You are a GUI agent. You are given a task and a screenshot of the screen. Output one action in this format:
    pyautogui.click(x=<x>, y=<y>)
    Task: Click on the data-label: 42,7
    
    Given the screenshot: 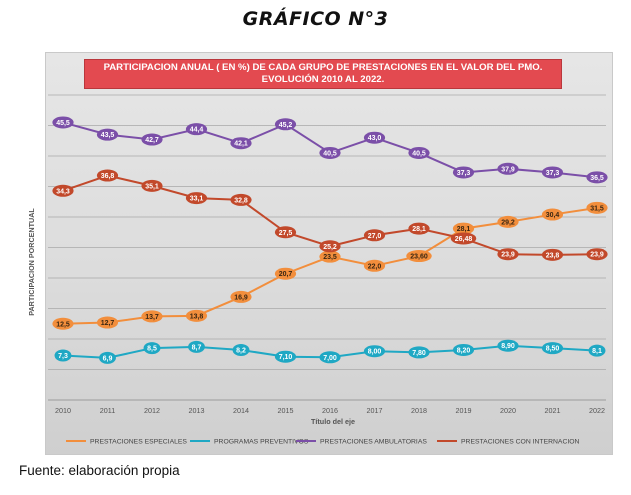 What is the action you would take?
    pyautogui.click(x=152, y=140)
    